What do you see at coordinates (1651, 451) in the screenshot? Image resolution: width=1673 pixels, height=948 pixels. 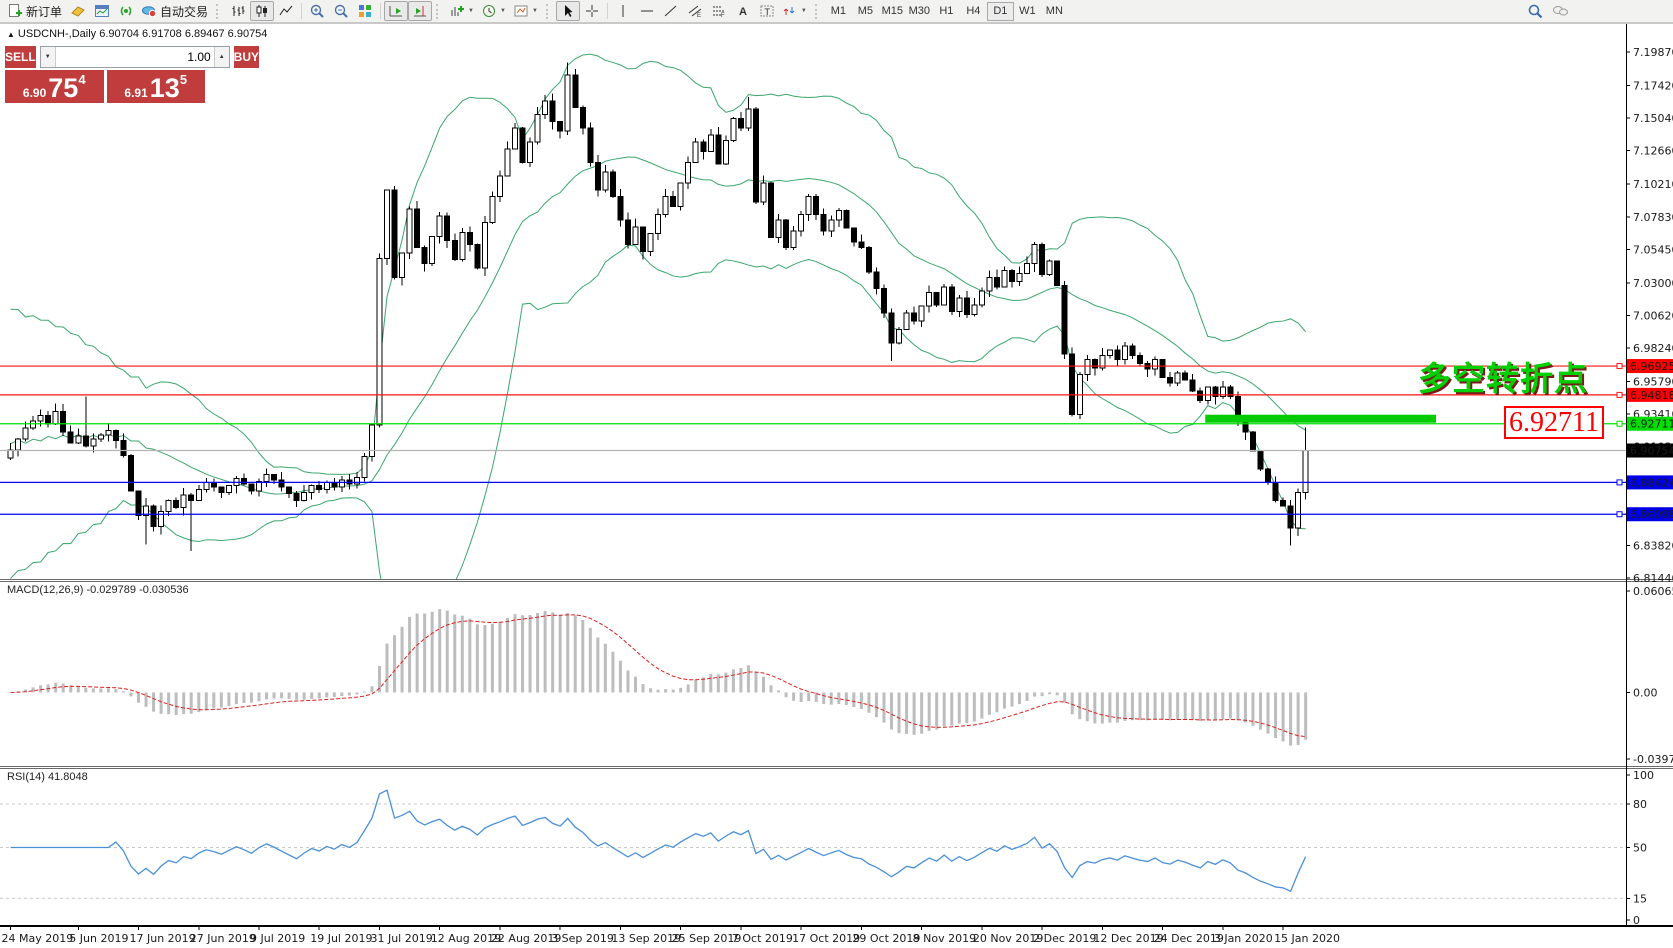 I see `svg-text: 6.90754` at bounding box center [1651, 451].